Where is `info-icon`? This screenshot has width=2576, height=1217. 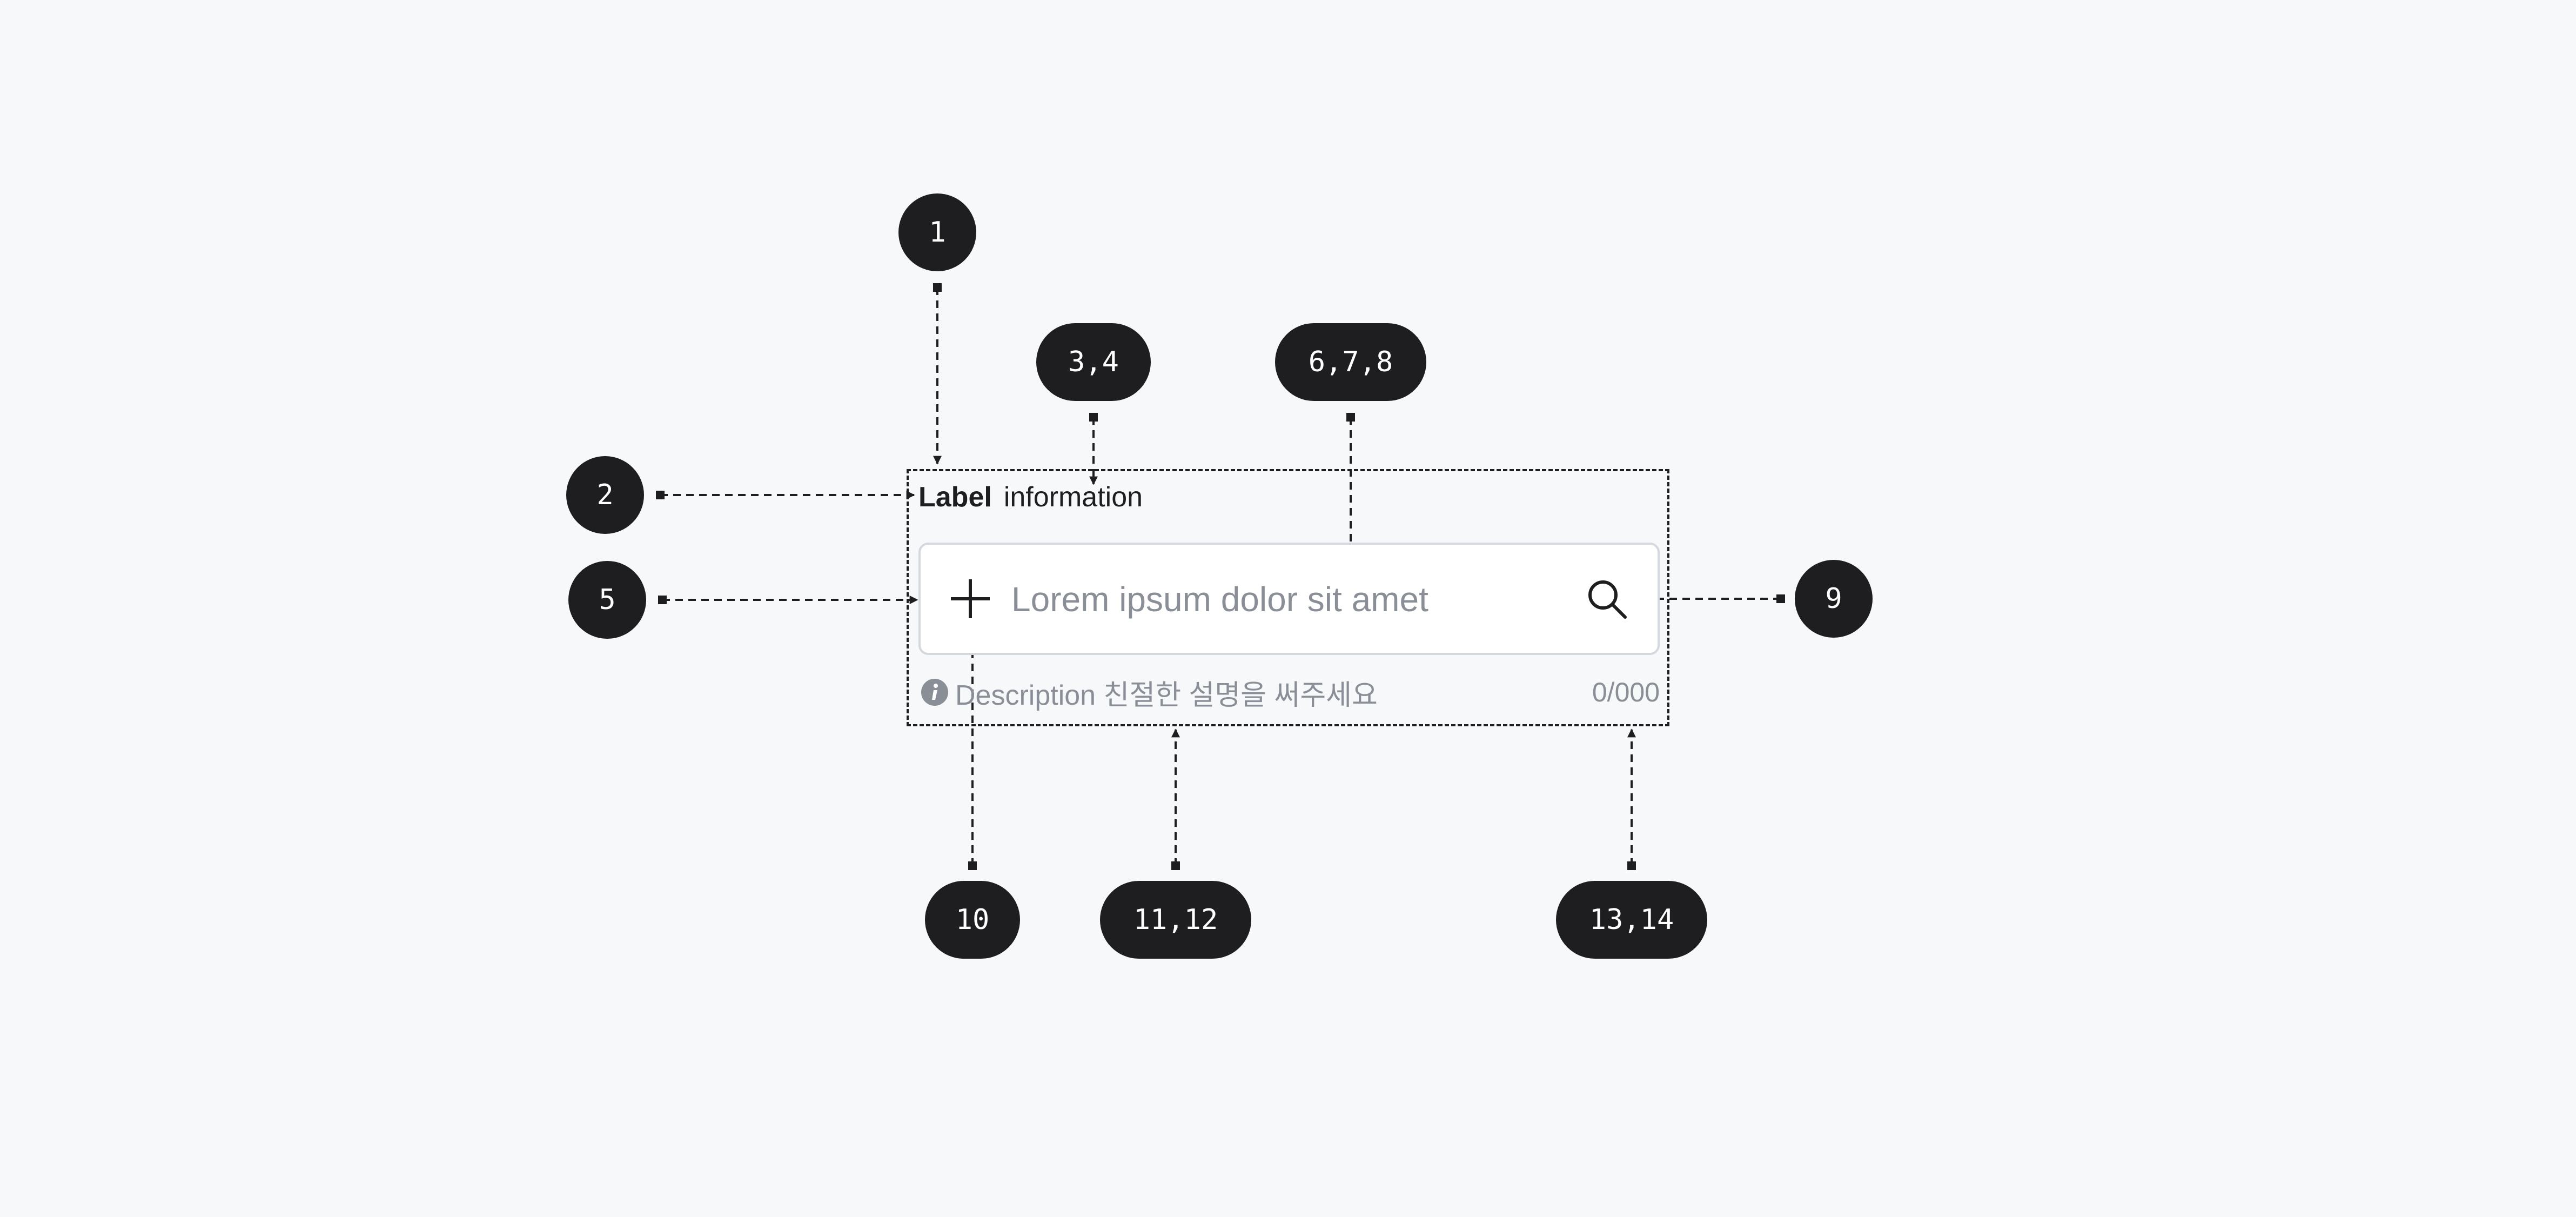 info-icon is located at coordinates (935, 692).